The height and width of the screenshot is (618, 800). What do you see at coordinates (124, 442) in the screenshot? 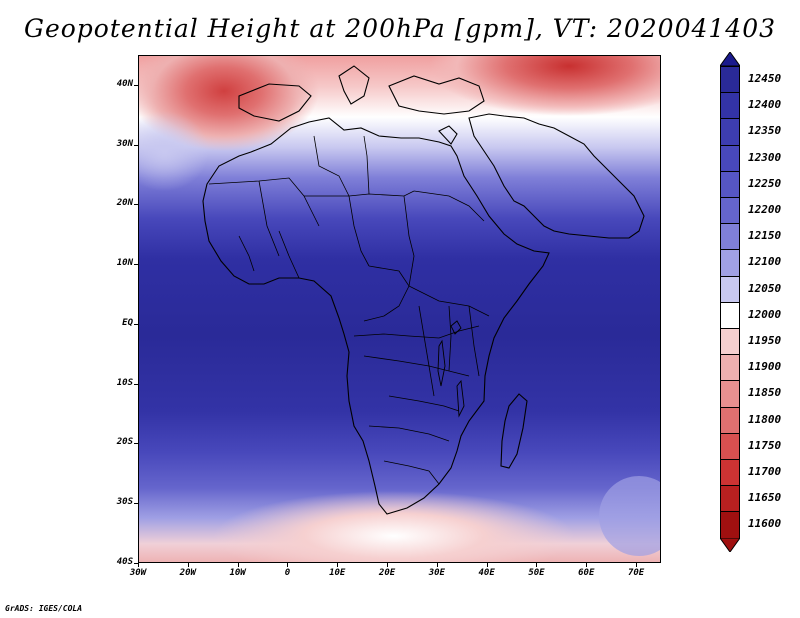
I see `y-tick-label: 20S` at bounding box center [124, 442].